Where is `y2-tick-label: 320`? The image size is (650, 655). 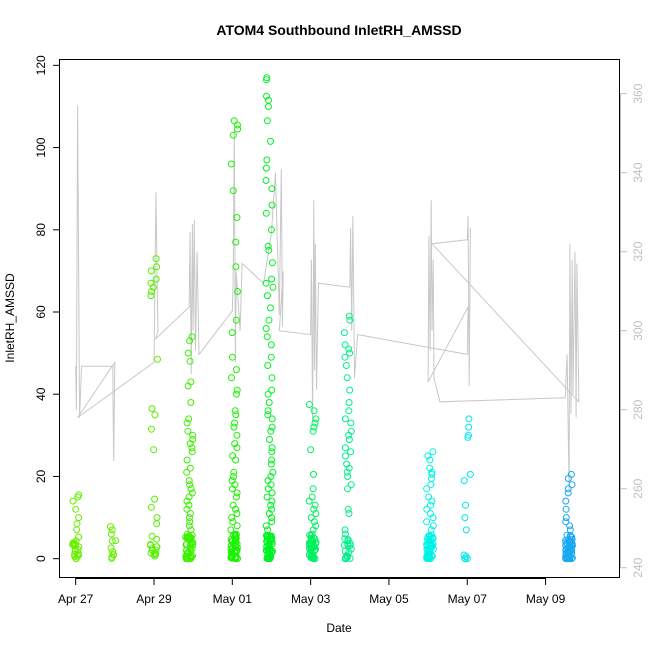
y2-tick-label: 320 is located at coordinates (638, 251).